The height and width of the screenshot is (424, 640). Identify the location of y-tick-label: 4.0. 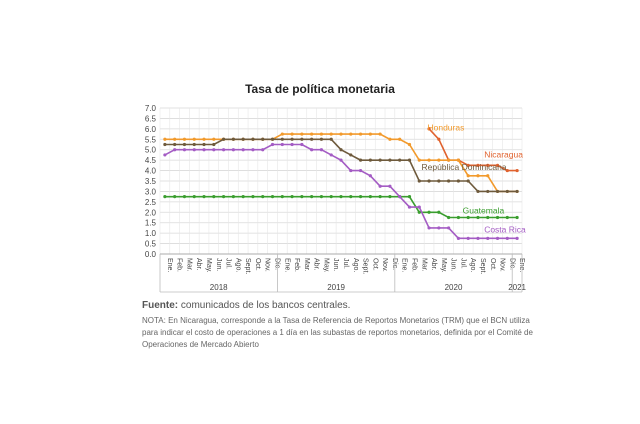
(151, 171).